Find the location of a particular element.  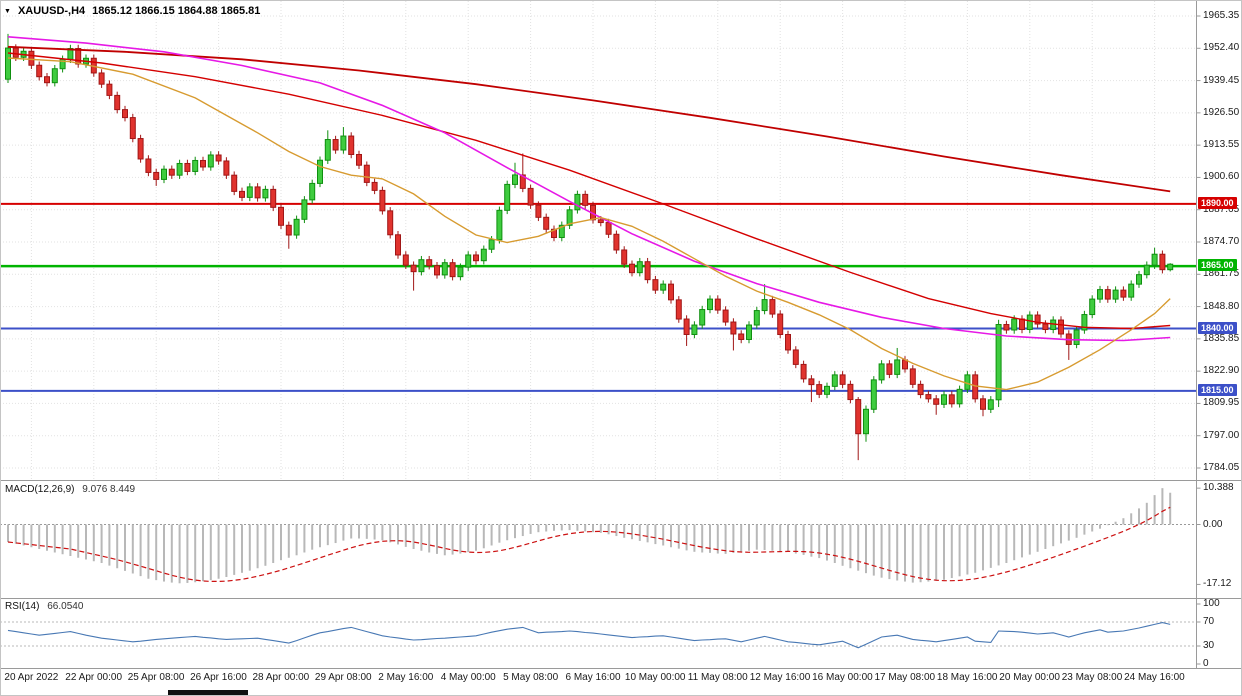

rsi-label: RSI(14) 66.0540 is located at coordinates (44, 606).